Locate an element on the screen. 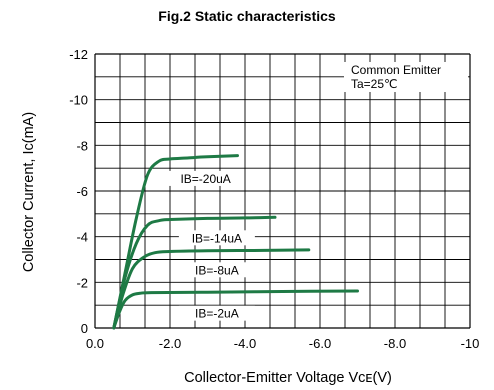 The image size is (494, 390). note-line-1: Common Emitter is located at coordinates (396, 70).